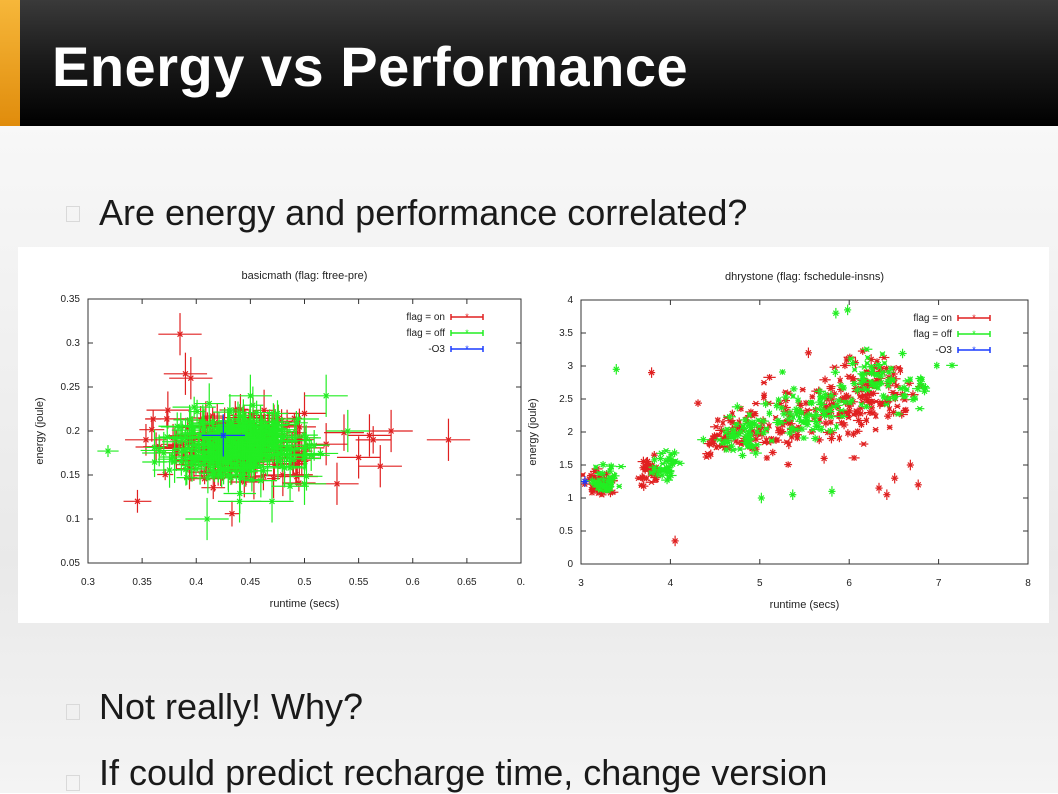 The width and height of the screenshot is (1058, 794). Describe the element at coordinates (71, 299) in the screenshot. I see `y-tick-label: 0.35` at that location.